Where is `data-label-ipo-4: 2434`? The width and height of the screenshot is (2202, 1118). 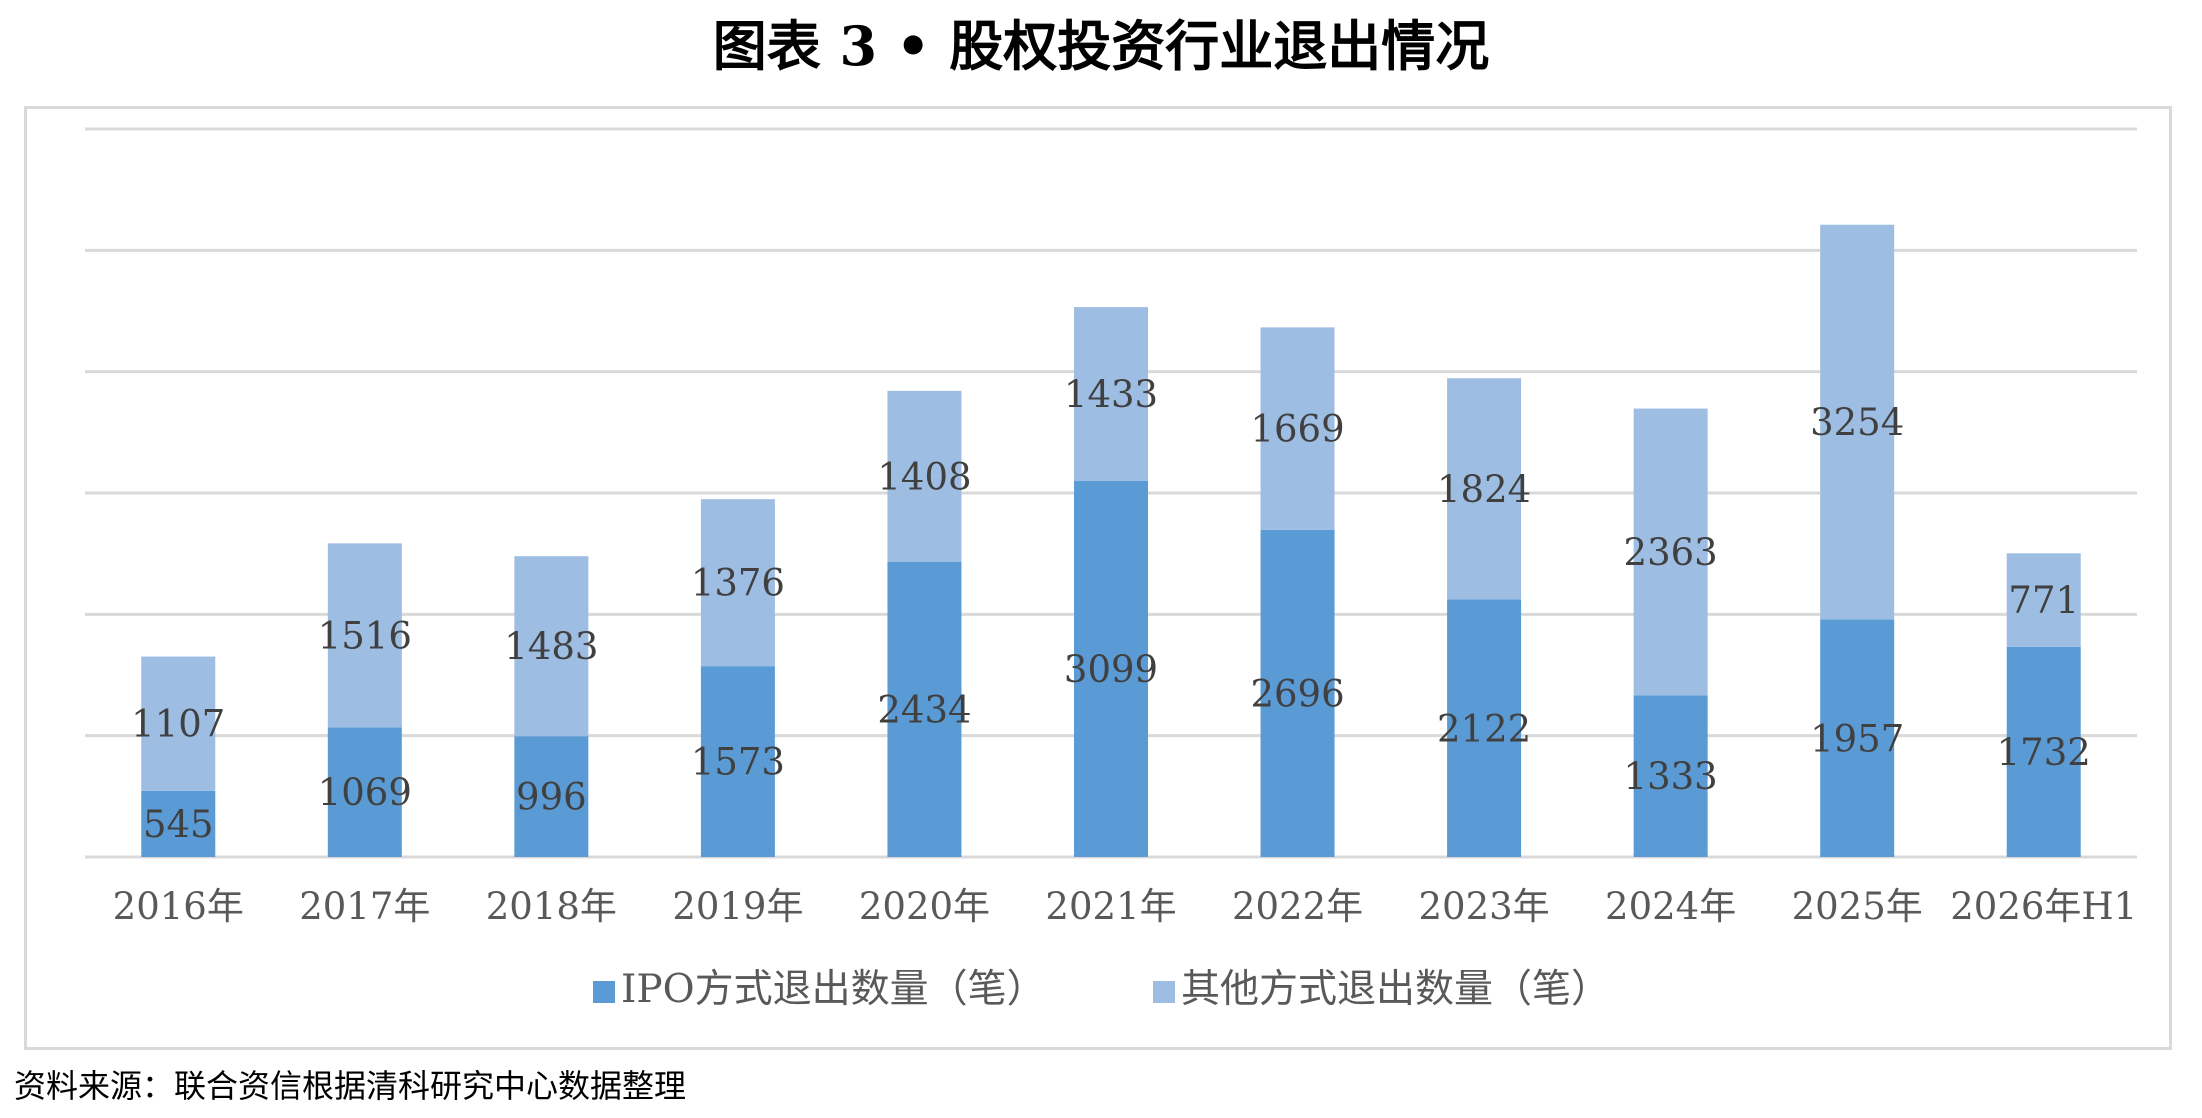
data-label-ipo-4: 2434 is located at coordinates (924, 709).